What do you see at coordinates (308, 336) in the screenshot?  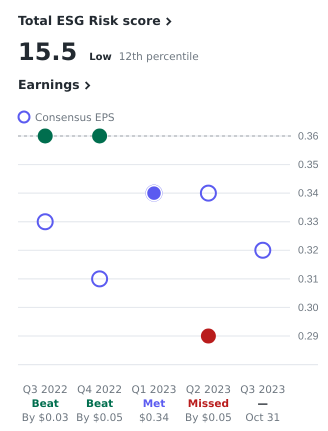 I see `y-tick-label: 0.29` at bounding box center [308, 336].